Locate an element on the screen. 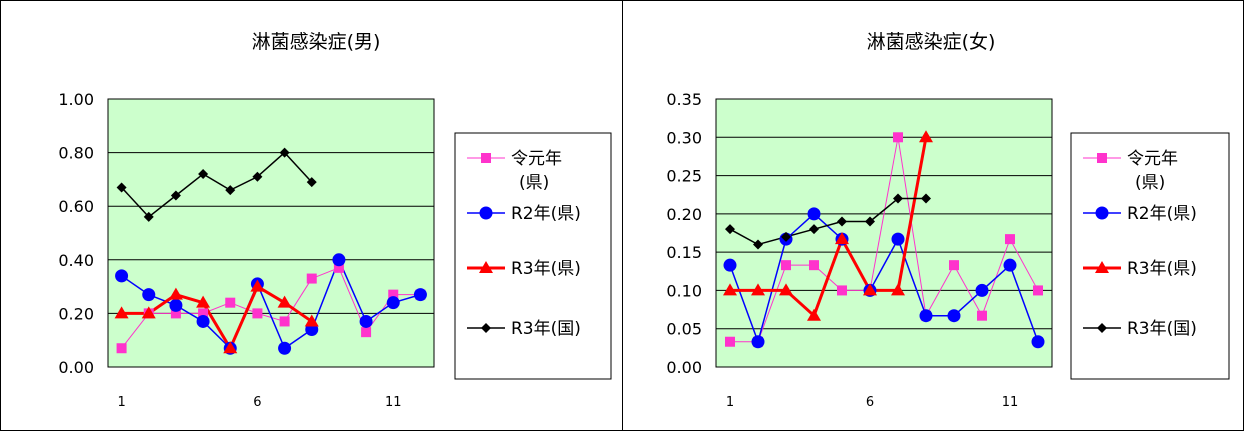  y-tick-label: 0.05 is located at coordinates (684, 329).